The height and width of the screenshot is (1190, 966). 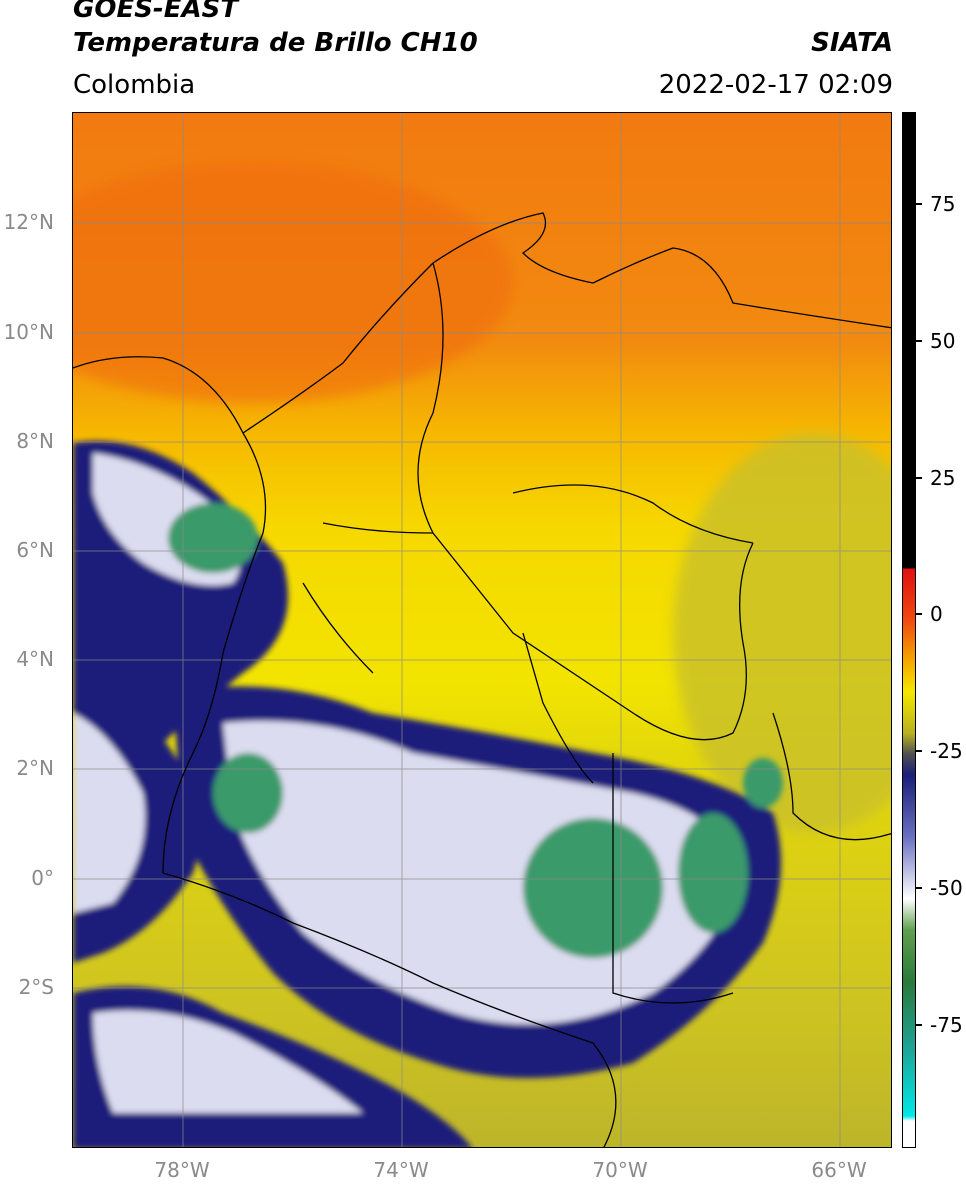 I want to click on lat-tick: 12°N, so click(x=28, y=222).